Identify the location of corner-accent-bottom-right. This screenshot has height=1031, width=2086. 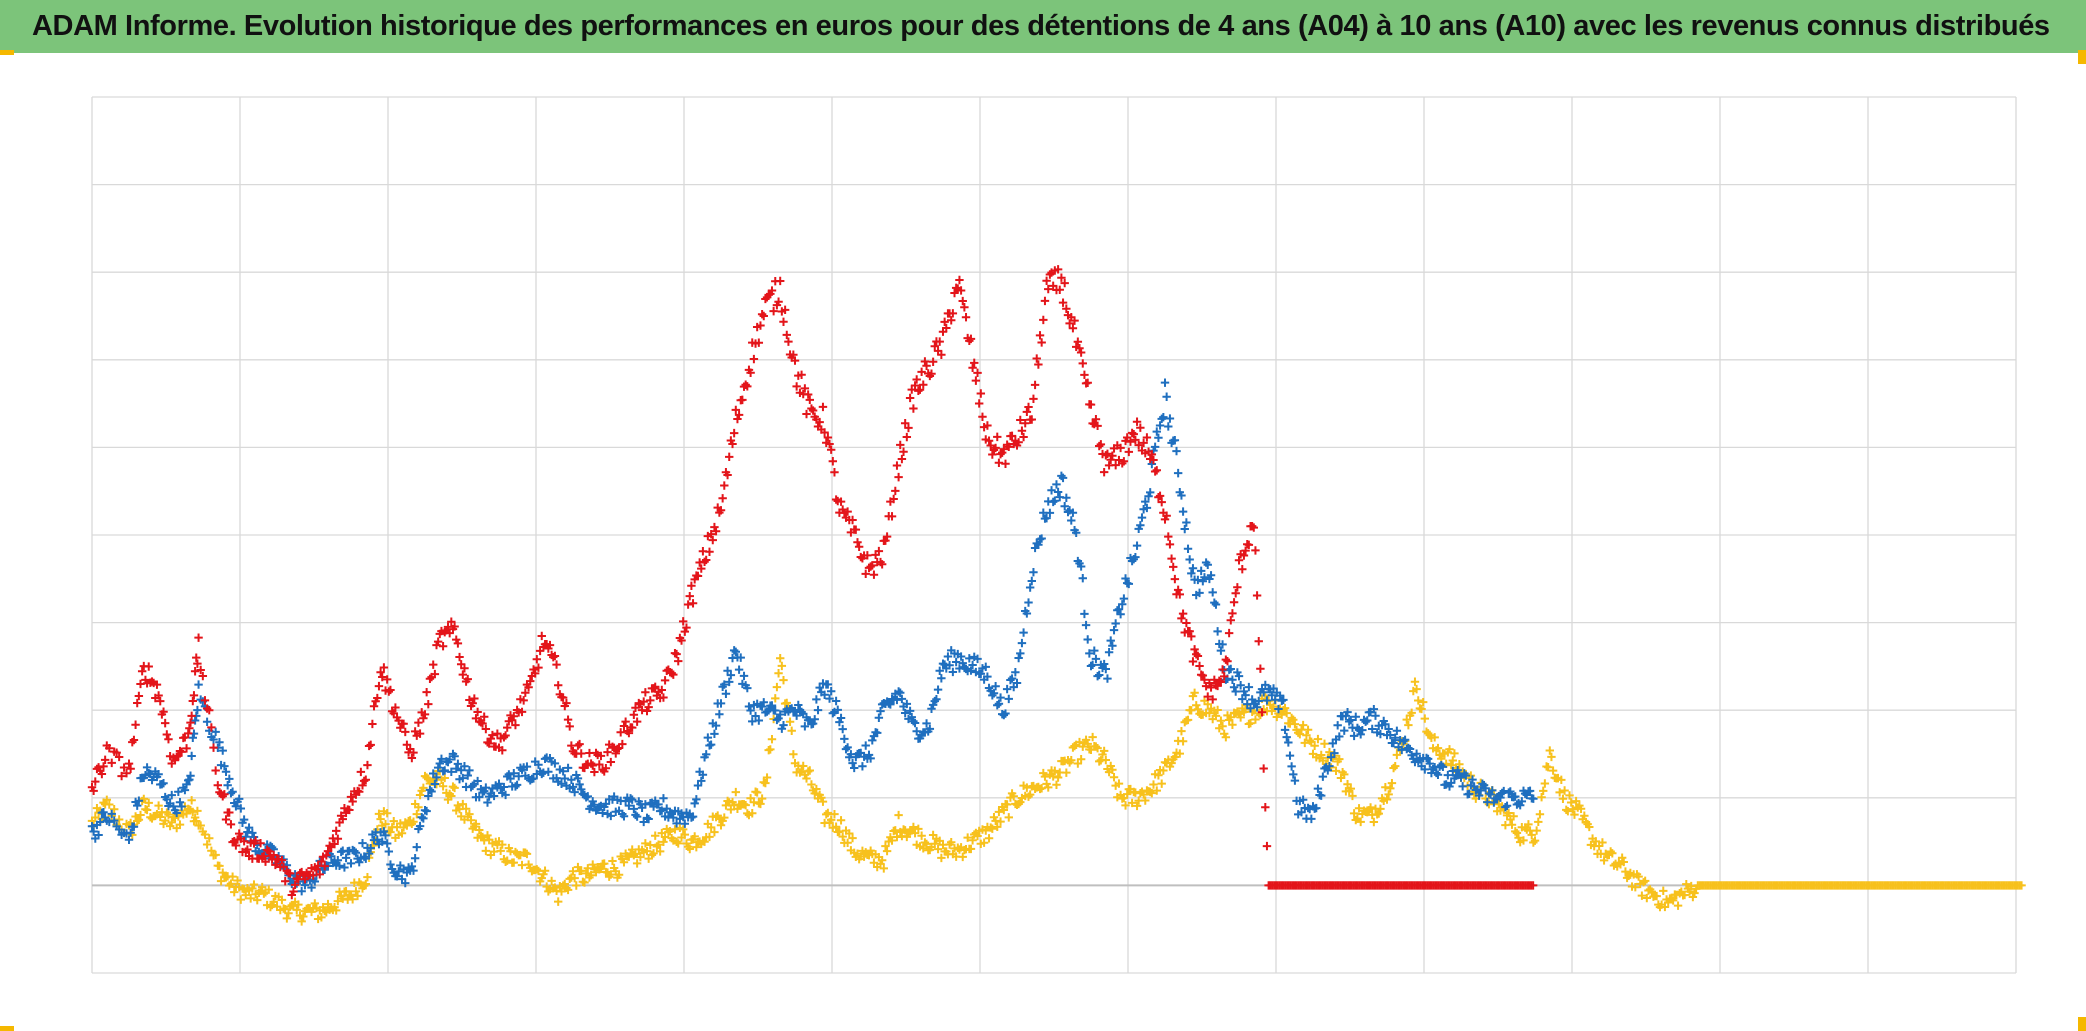
(2082, 1024).